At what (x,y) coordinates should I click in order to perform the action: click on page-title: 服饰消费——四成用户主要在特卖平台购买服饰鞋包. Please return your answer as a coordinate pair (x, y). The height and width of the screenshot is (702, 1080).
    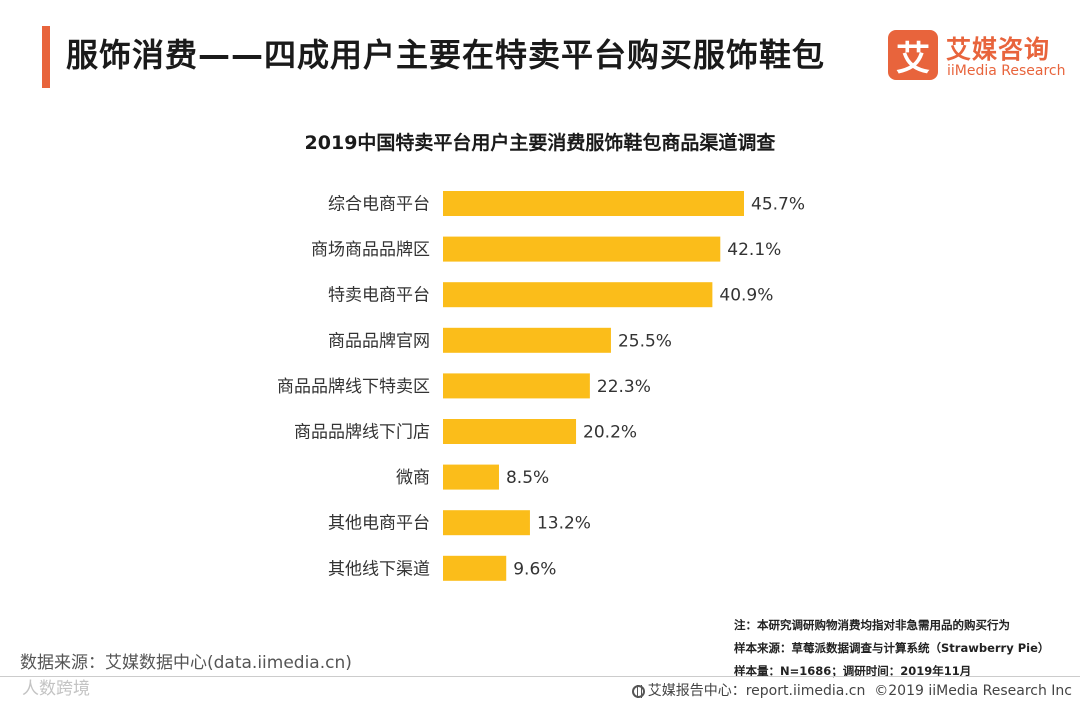
    Looking at the image, I should click on (446, 55).